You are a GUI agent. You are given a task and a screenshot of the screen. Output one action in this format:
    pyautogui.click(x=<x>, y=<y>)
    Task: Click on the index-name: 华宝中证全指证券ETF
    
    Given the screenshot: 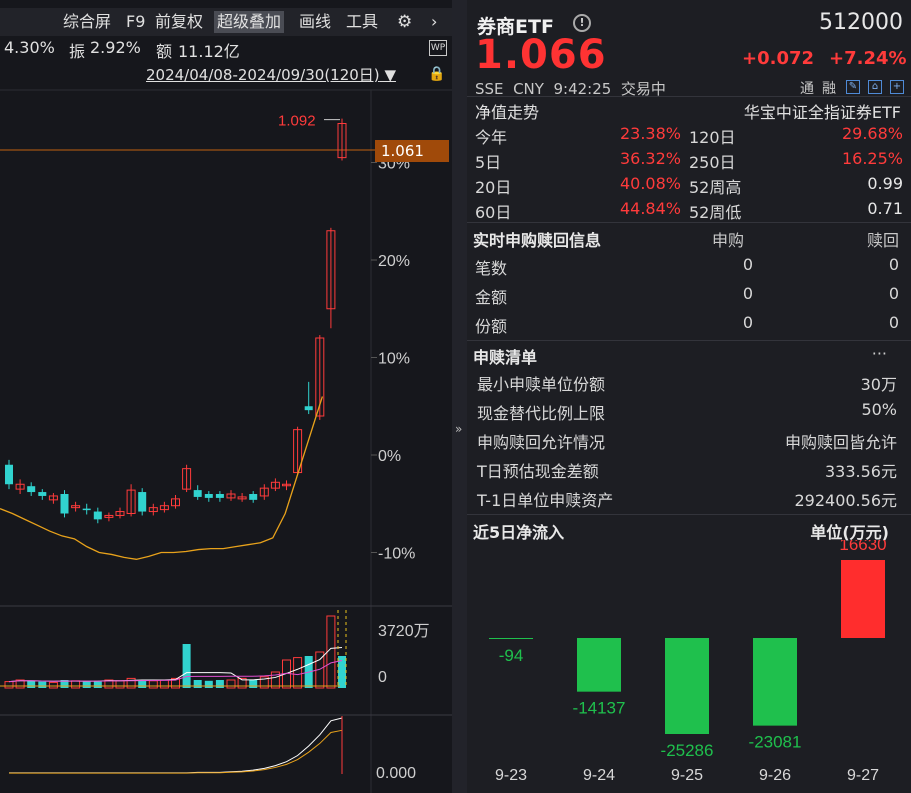 What is the action you would take?
    pyautogui.click(x=822, y=112)
    